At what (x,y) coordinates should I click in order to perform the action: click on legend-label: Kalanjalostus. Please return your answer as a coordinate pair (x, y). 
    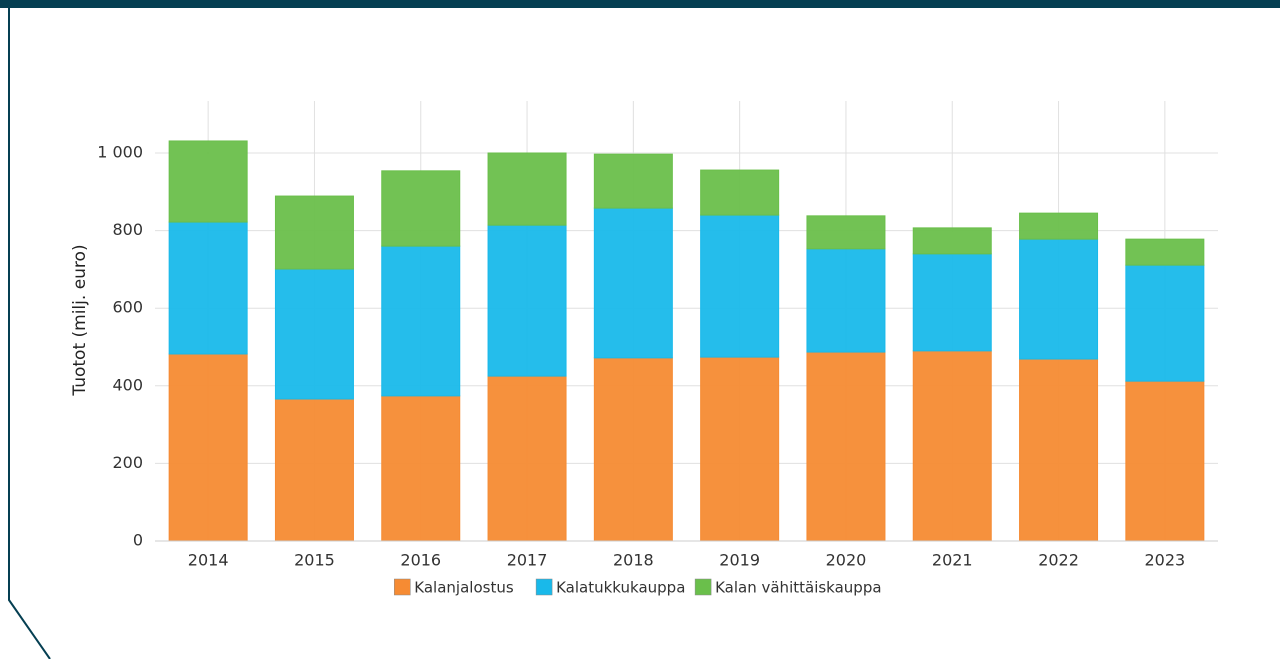
    Looking at the image, I should click on (464, 588).